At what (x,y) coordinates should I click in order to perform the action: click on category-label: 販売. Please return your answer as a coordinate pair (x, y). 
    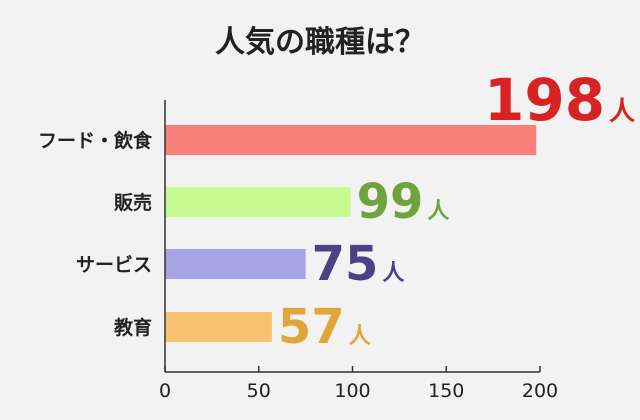
    Looking at the image, I should click on (133, 202).